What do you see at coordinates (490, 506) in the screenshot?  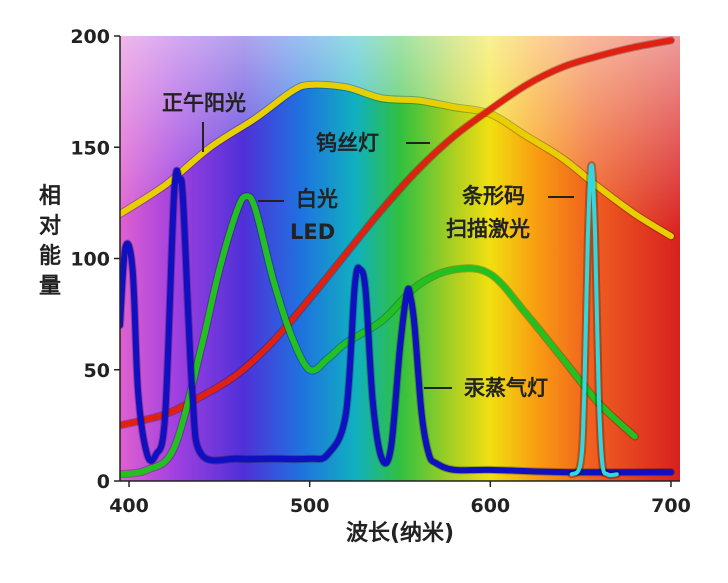 I see `x-tick-label-600: 600` at bounding box center [490, 506].